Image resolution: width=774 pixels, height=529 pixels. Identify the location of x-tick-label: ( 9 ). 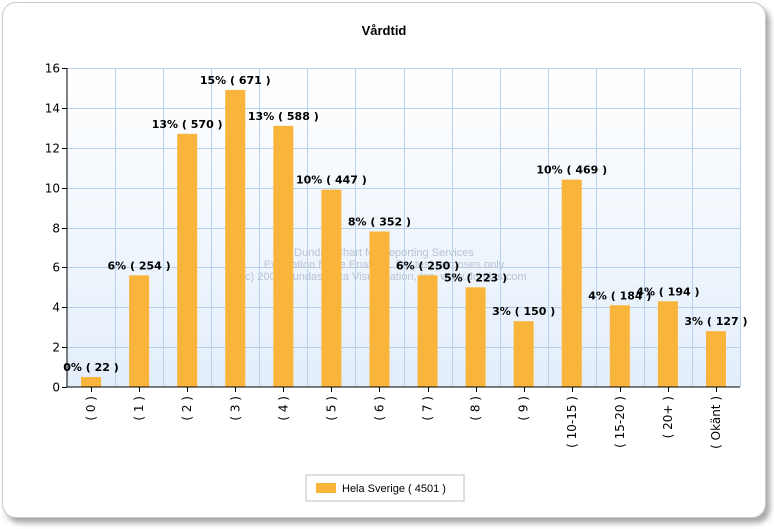
(524, 408).